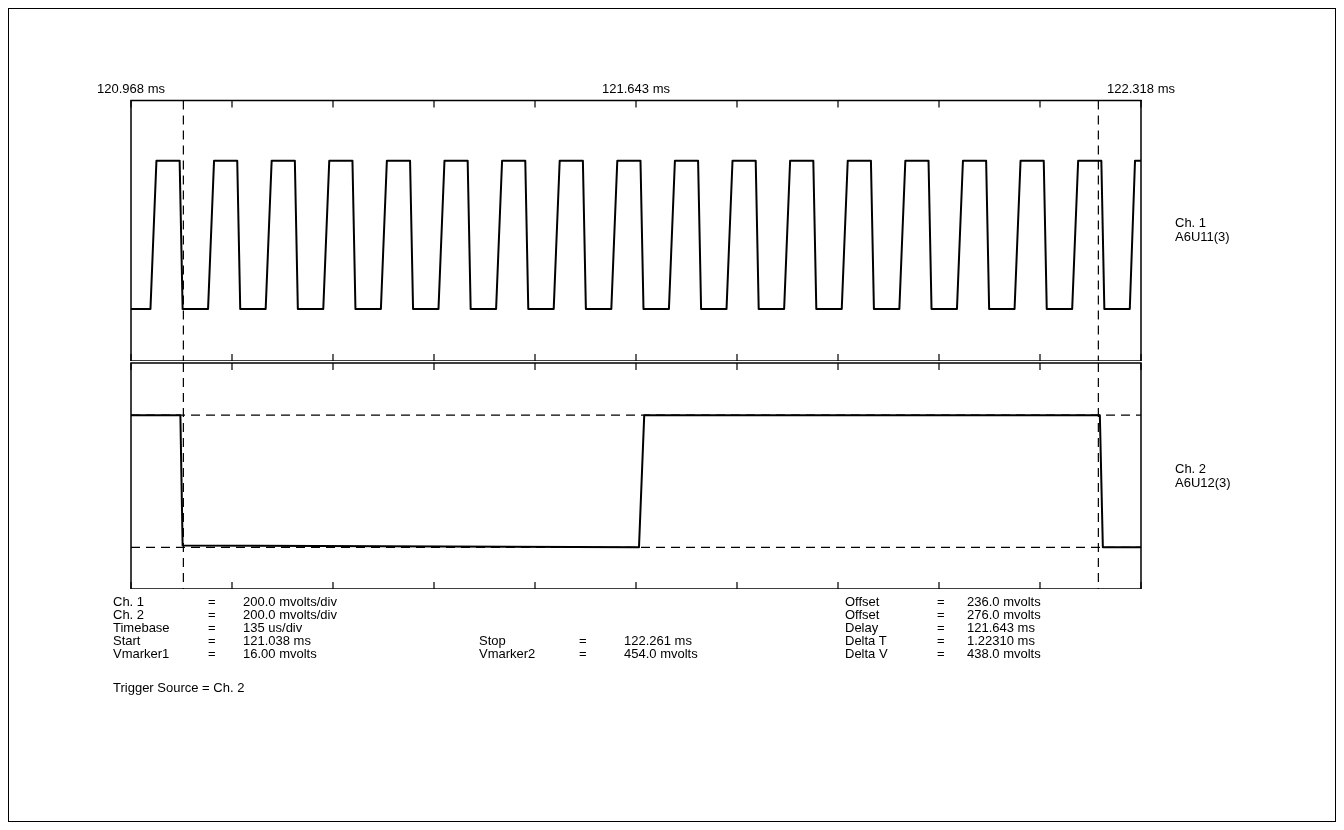 The height and width of the screenshot is (830, 1344). Describe the element at coordinates (225, 614) in the screenshot. I see `text: Ch. 2 = 200.0 mvolts/div` at that location.